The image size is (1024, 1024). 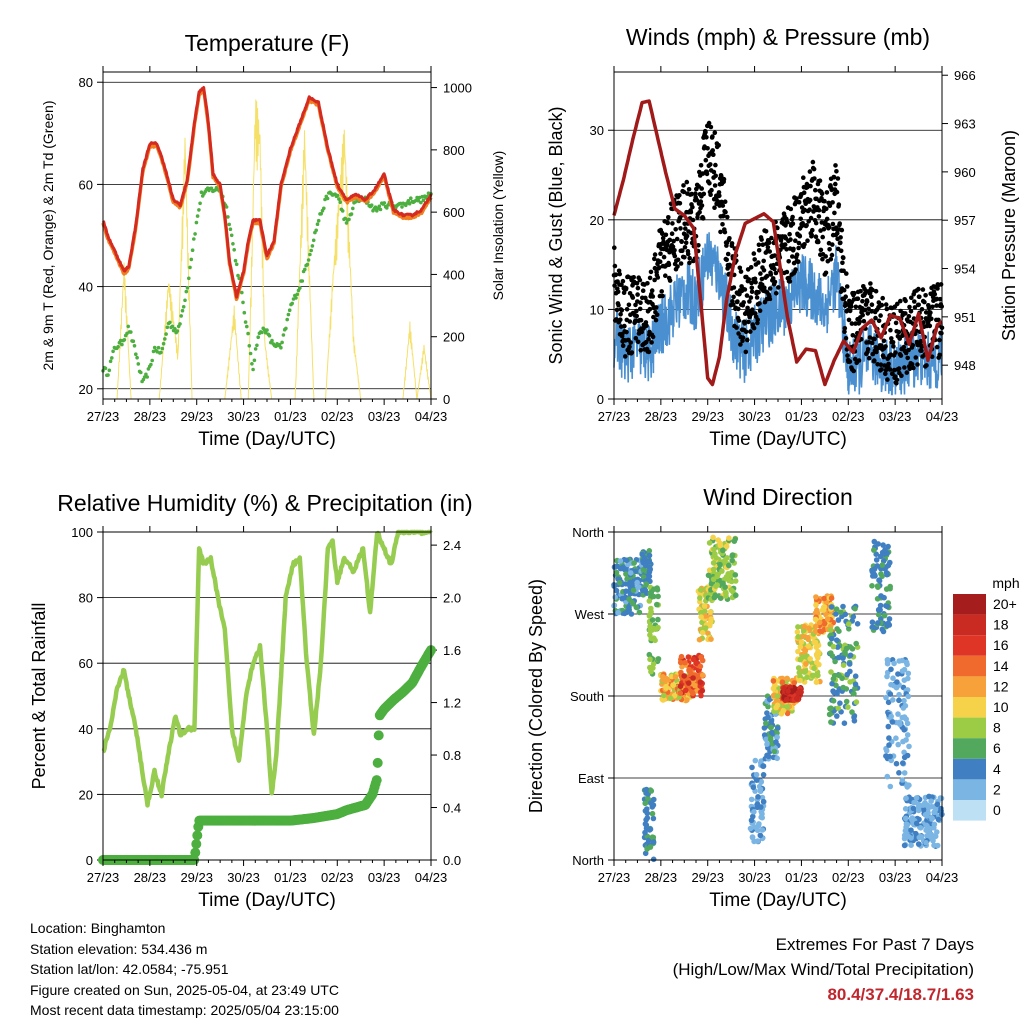 I want to click on humidity-xtick-label: 04/23, so click(x=431, y=877).